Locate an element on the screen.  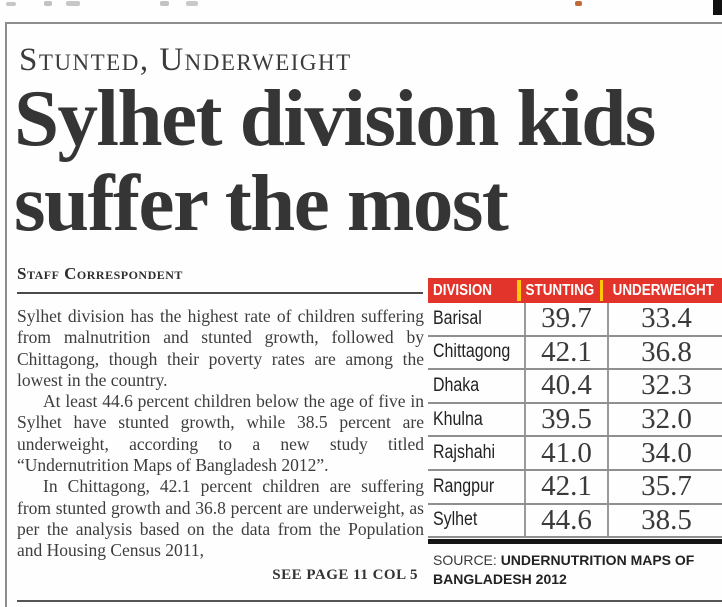
table-header-row: DIVISION STUNTING UNDERWEIGHT is located at coordinates (575, 290).